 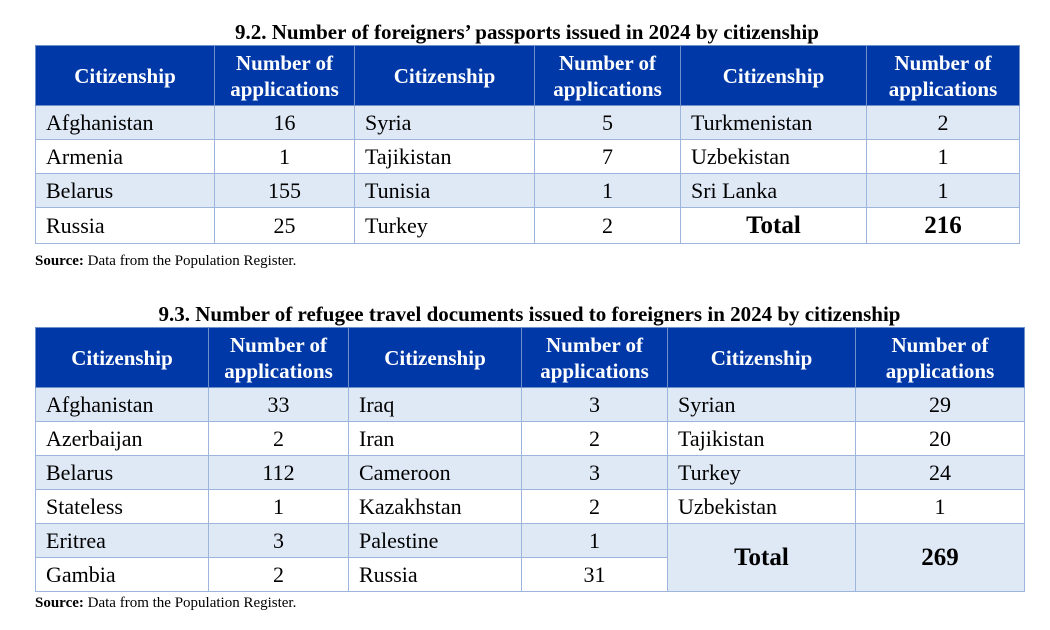 I want to click on total-value: 269, so click(x=940, y=557).